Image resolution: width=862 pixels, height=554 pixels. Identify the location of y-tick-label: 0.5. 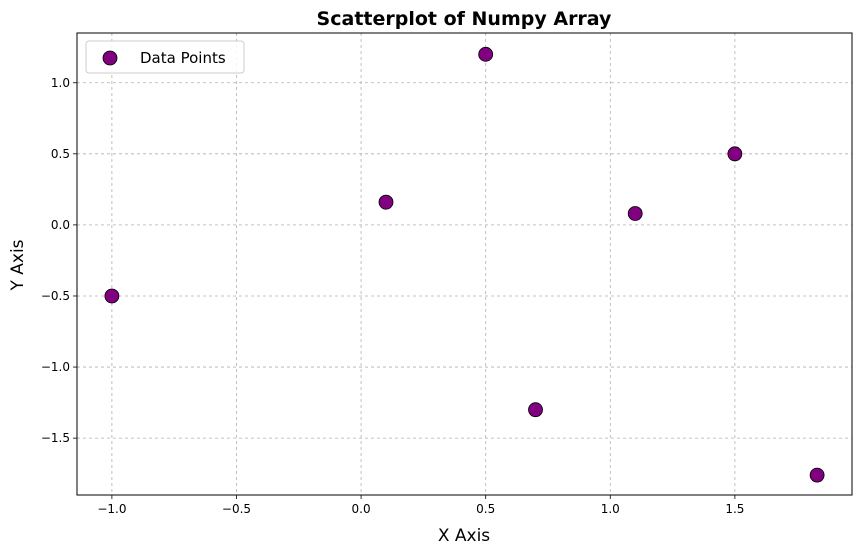
(60, 154).